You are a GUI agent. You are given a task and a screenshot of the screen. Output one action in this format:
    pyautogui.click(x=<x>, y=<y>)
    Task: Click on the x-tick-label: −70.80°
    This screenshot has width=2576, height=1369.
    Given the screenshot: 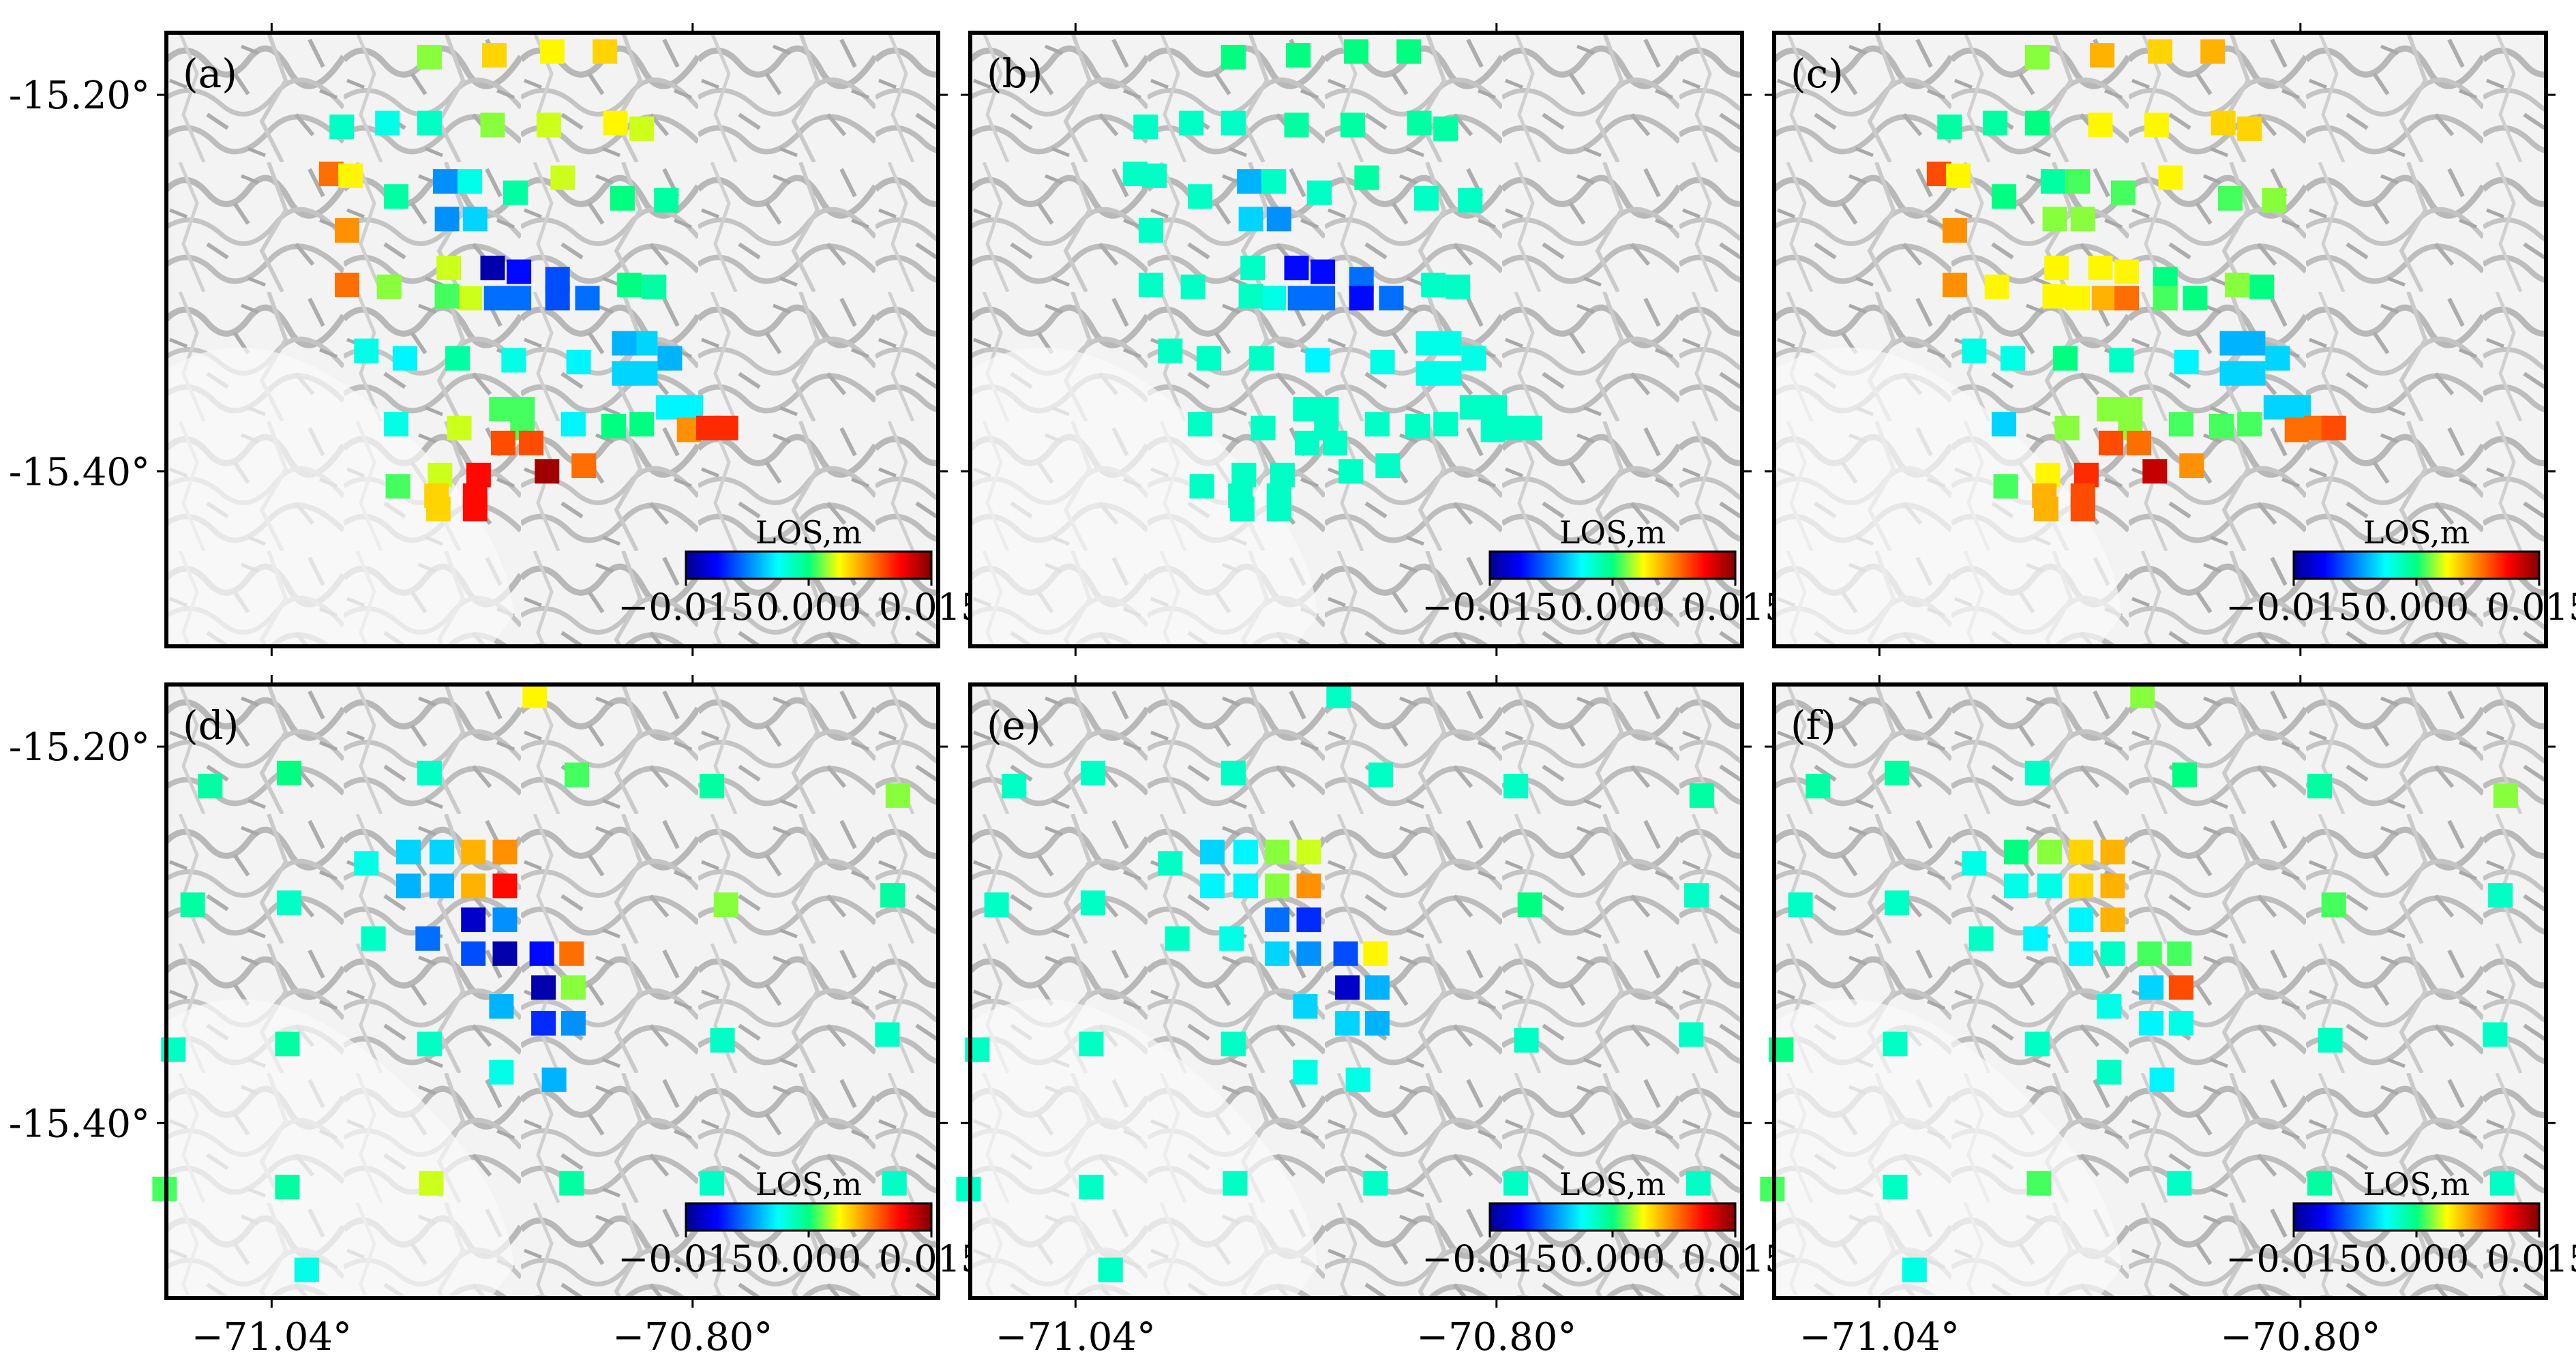 What is the action you would take?
    pyautogui.click(x=692, y=1337)
    